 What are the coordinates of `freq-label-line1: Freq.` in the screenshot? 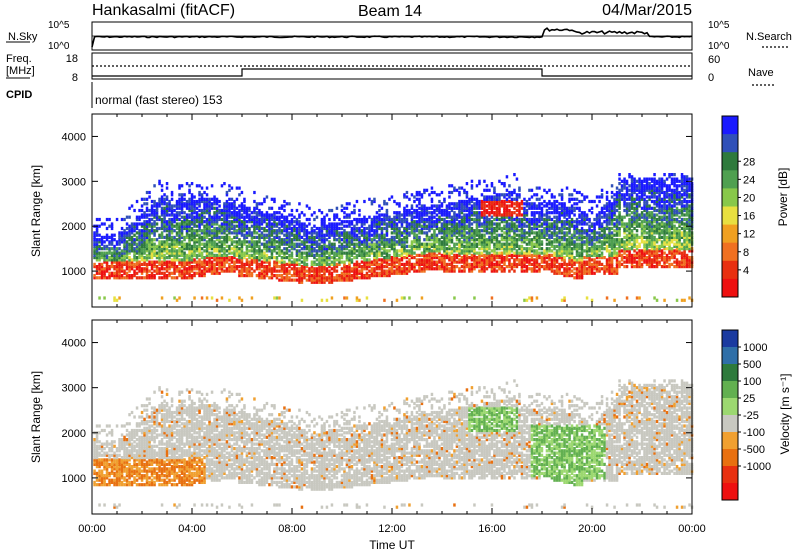 It's located at (19, 59).